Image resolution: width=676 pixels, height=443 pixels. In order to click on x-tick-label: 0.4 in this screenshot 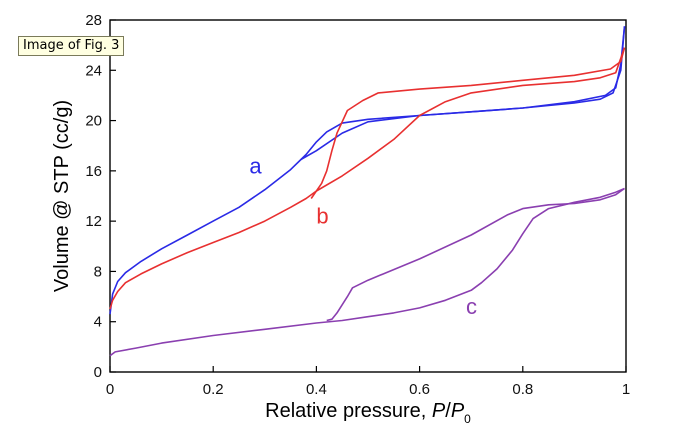, I will do `click(316, 389)`.